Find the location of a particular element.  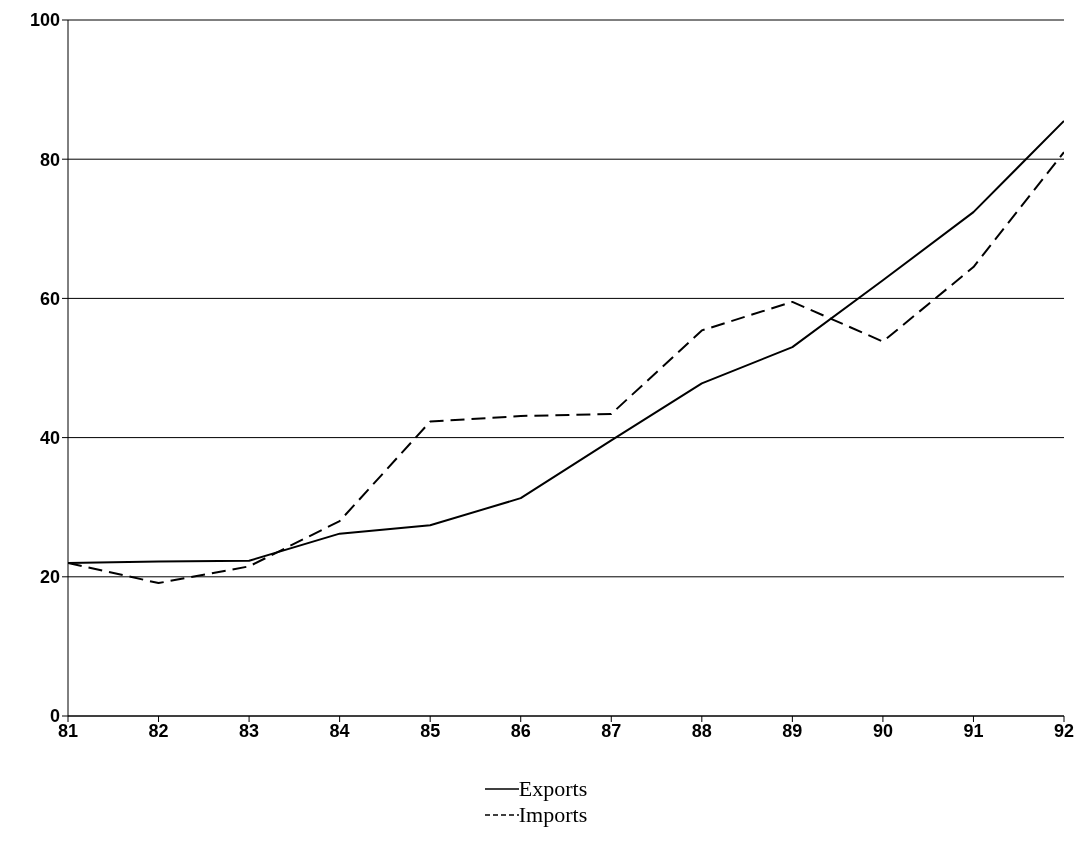

x-tick-label: 84 is located at coordinates (339, 730).